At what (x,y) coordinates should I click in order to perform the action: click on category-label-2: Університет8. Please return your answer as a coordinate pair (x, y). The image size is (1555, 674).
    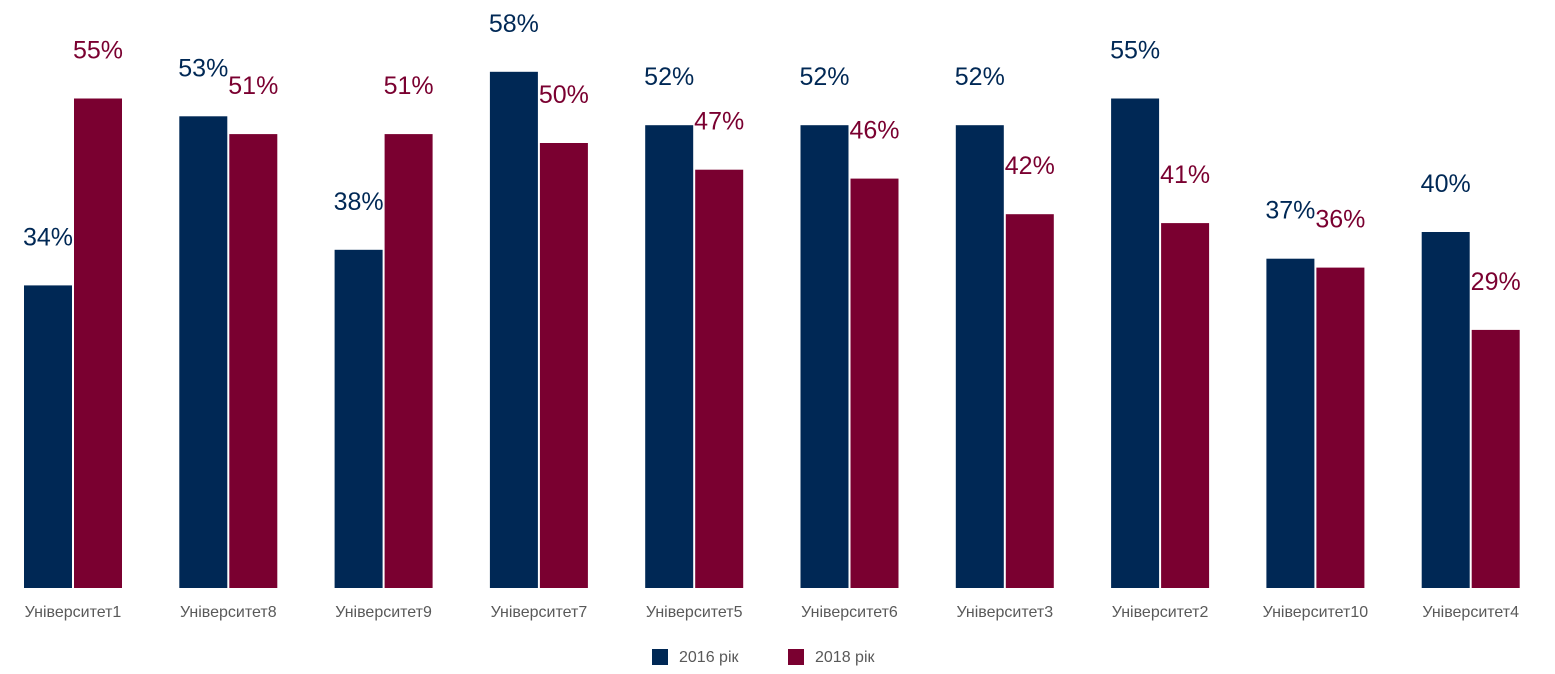
    Looking at the image, I should click on (228, 612).